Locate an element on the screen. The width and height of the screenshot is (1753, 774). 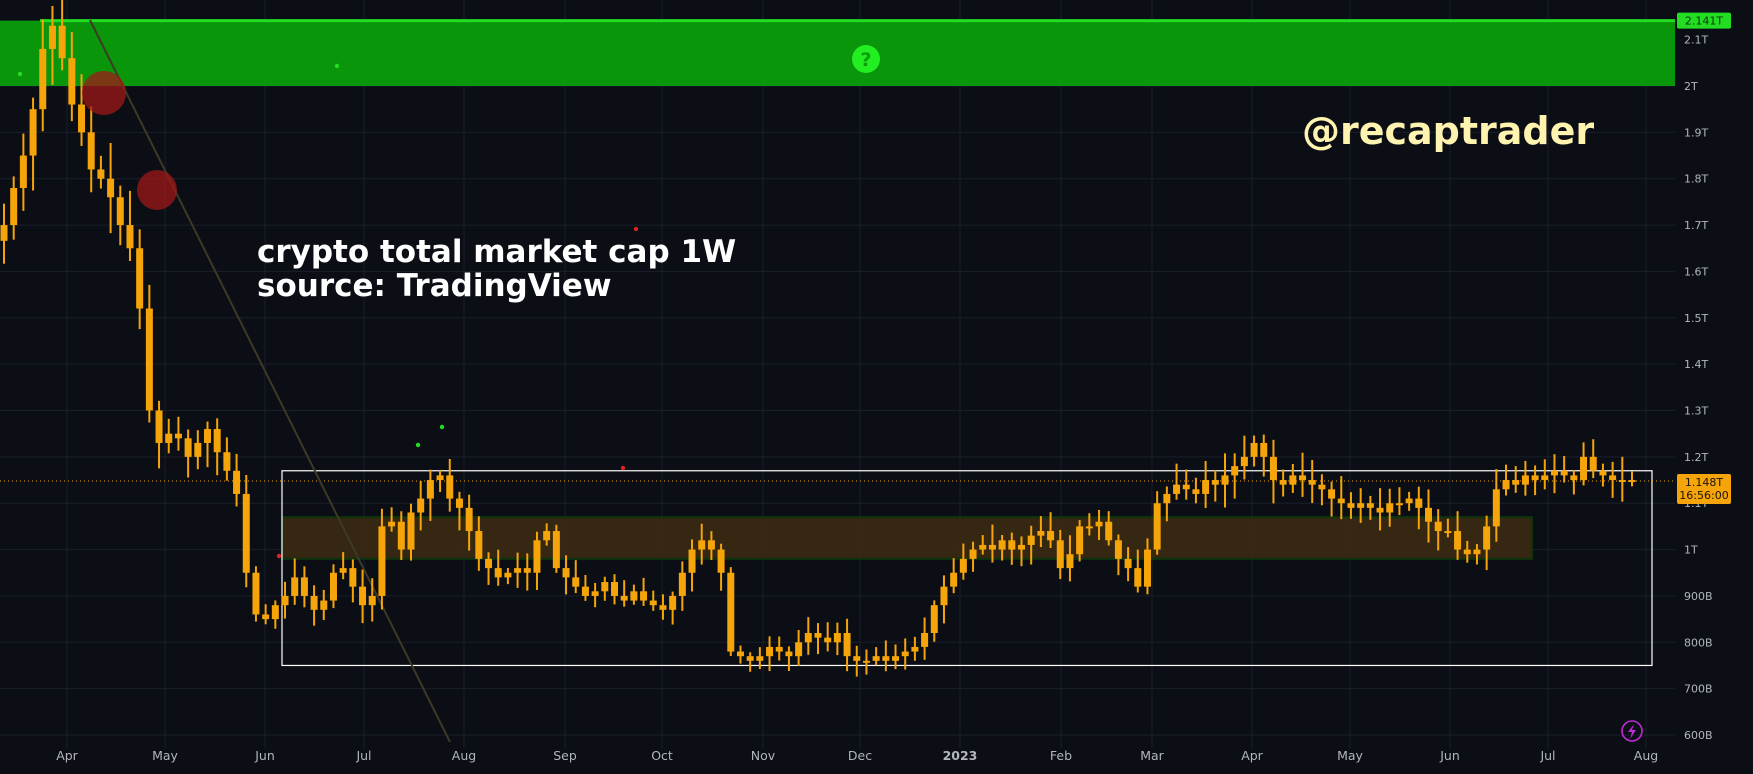
y-tick-label: 2T is located at coordinates (1691, 86).